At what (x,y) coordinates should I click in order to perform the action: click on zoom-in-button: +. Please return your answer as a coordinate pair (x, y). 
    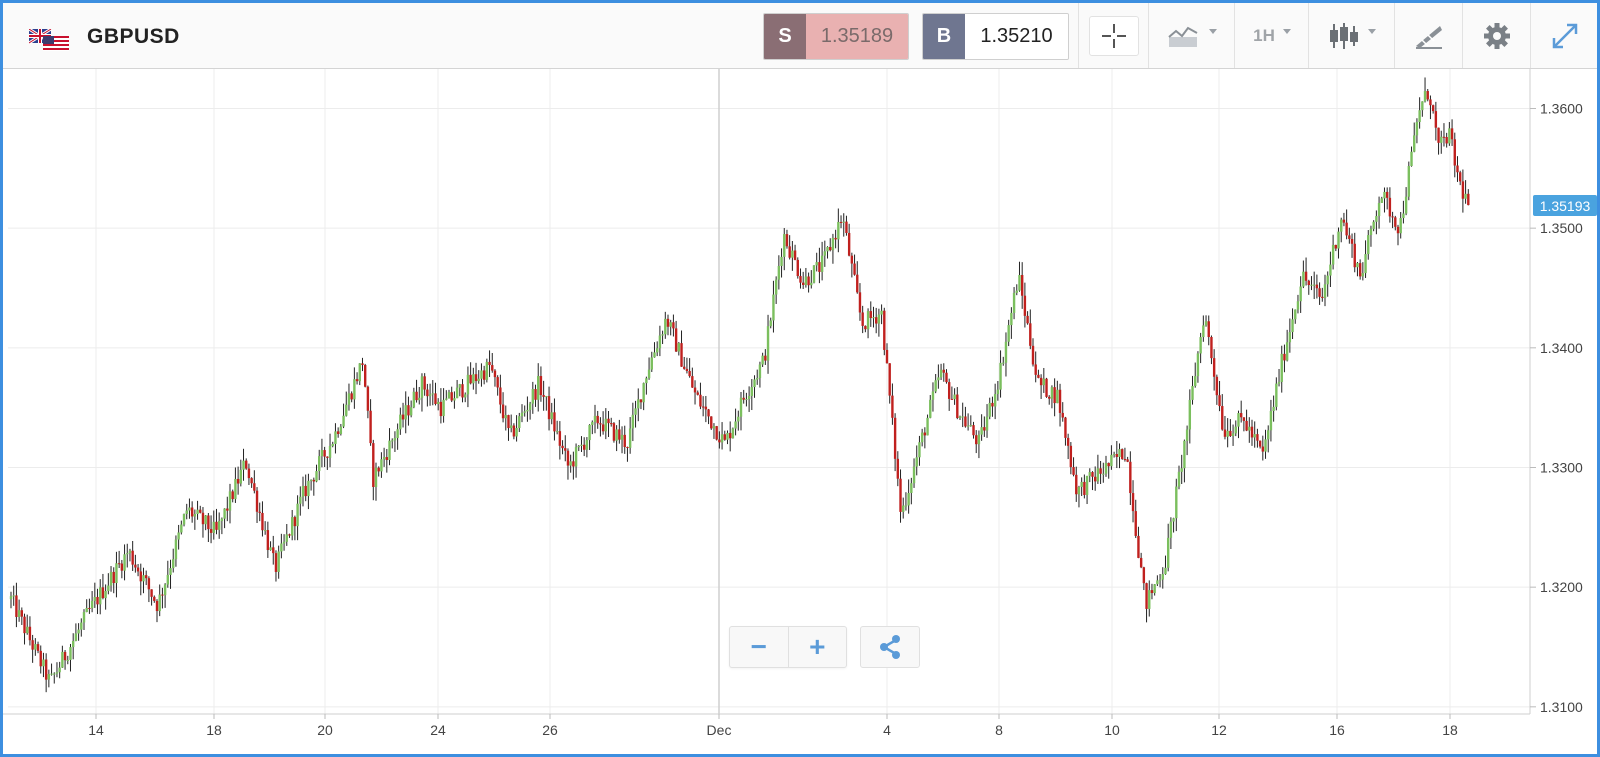
    Looking at the image, I should click on (817, 647).